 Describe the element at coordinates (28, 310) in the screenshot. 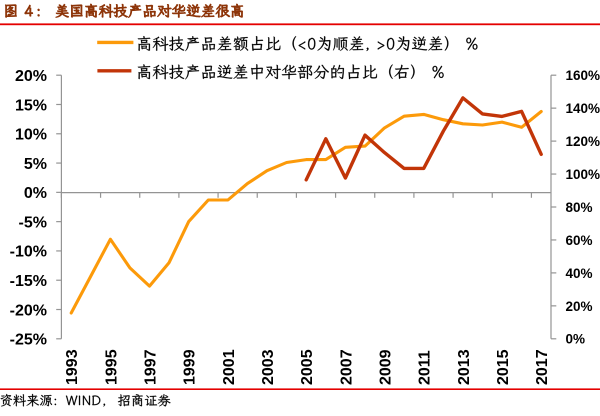

I see `svg-text: -20%` at that location.